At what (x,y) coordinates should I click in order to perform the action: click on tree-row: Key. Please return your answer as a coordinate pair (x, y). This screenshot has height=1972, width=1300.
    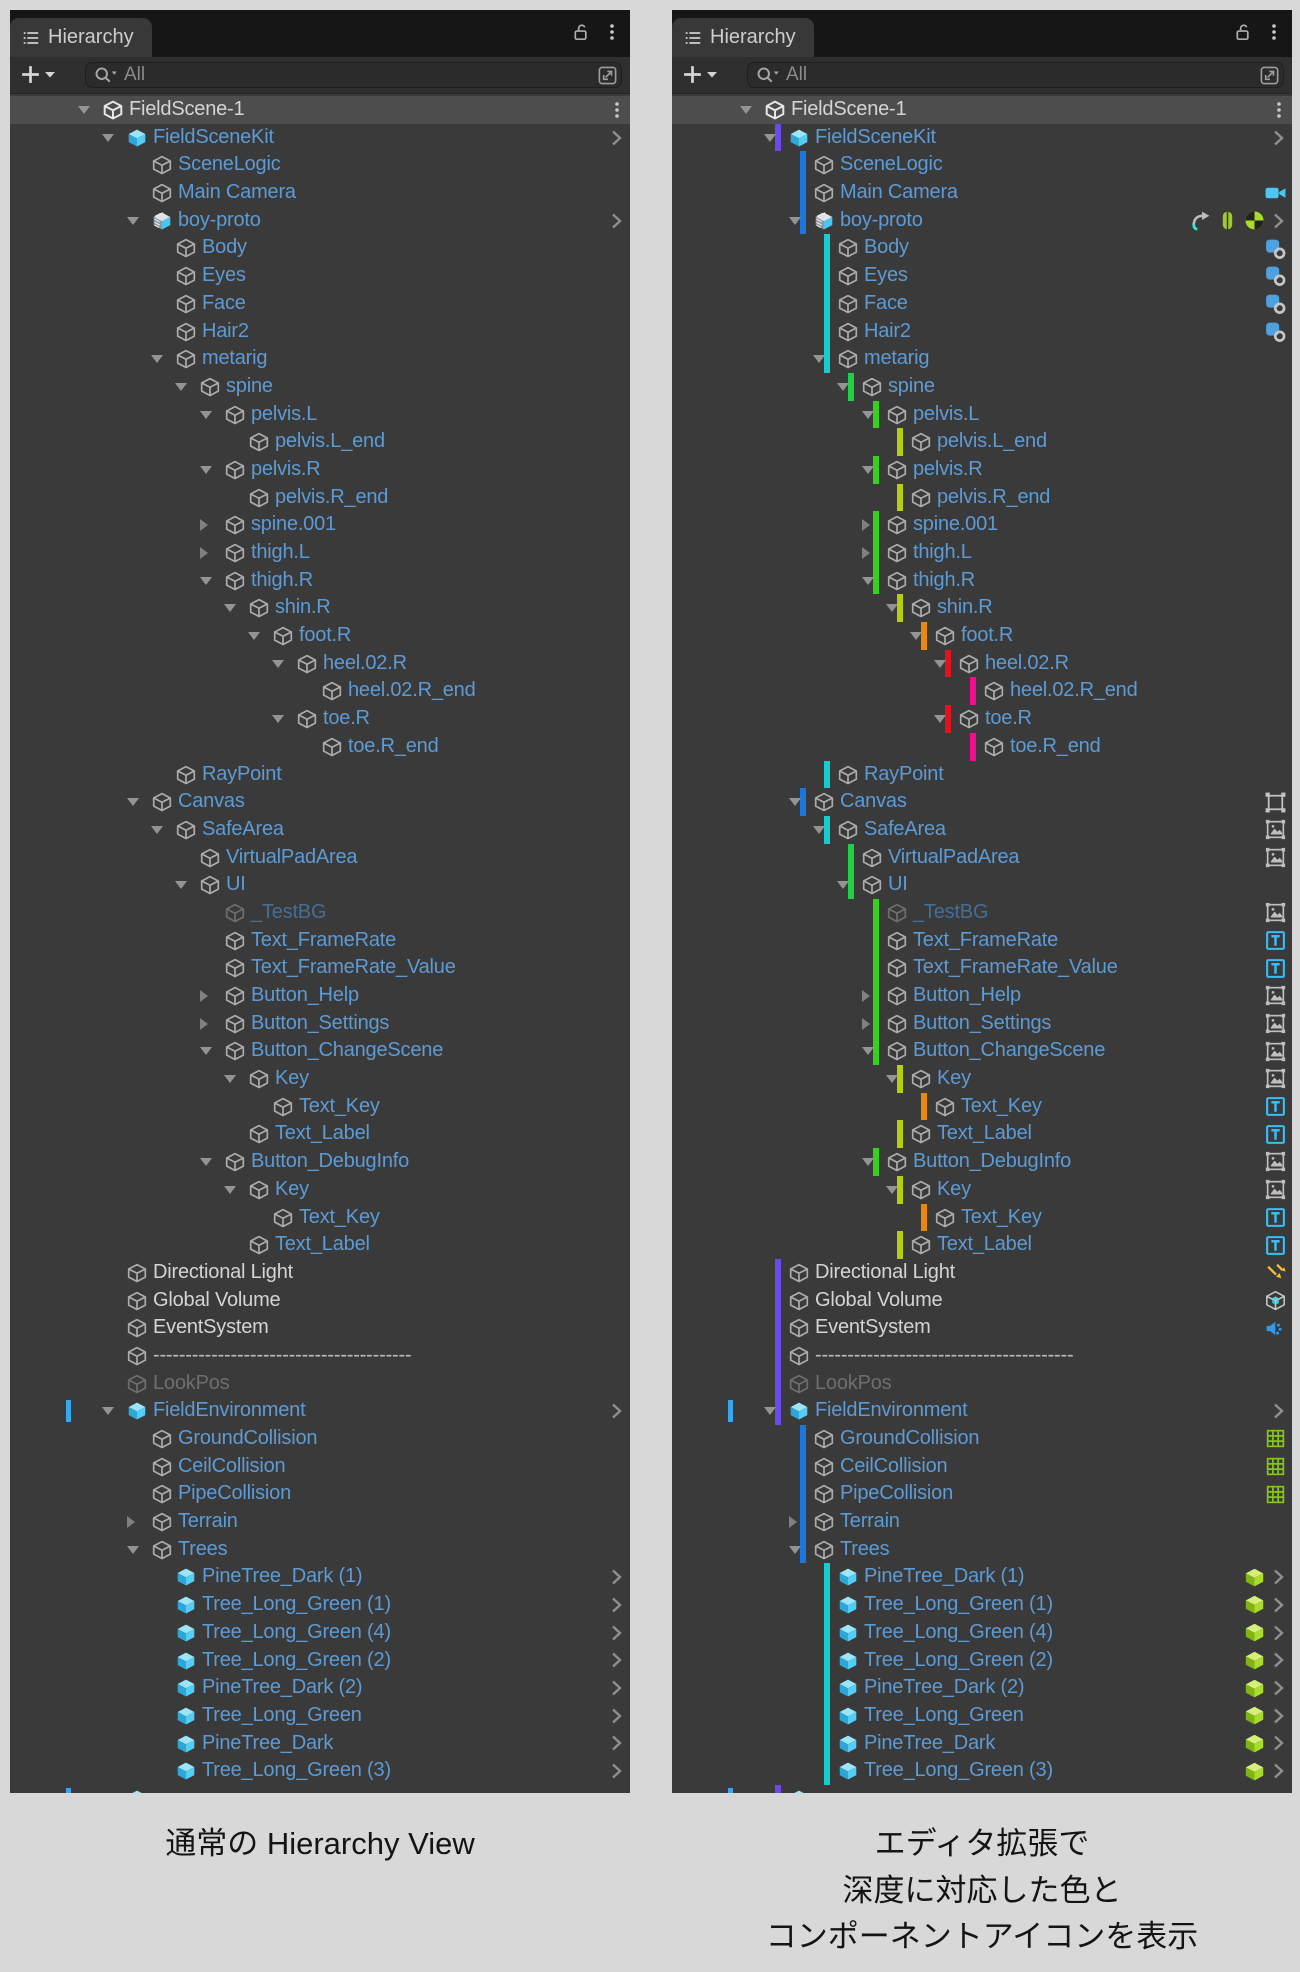
    Looking at the image, I should click on (982, 1189).